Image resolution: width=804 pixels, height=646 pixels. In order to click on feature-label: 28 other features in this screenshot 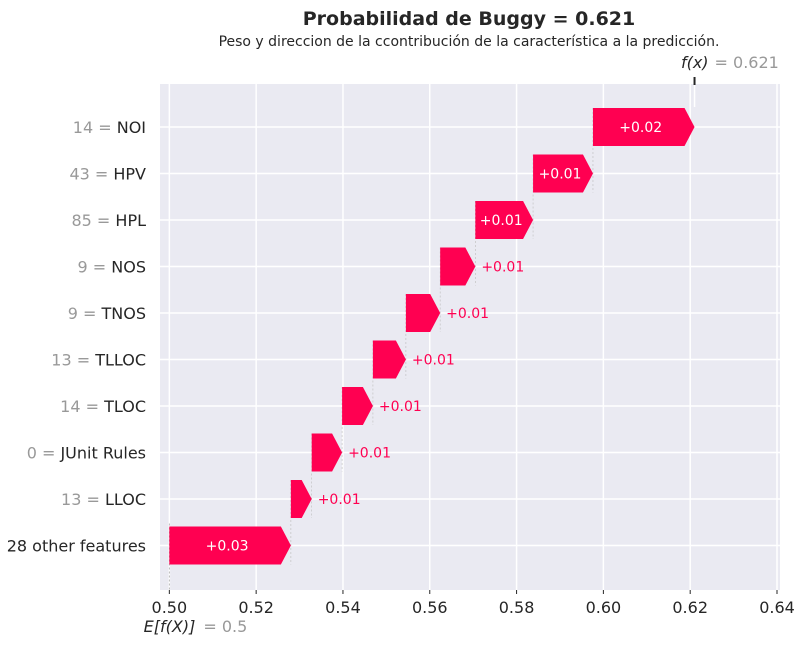, I will do `click(76, 546)`.